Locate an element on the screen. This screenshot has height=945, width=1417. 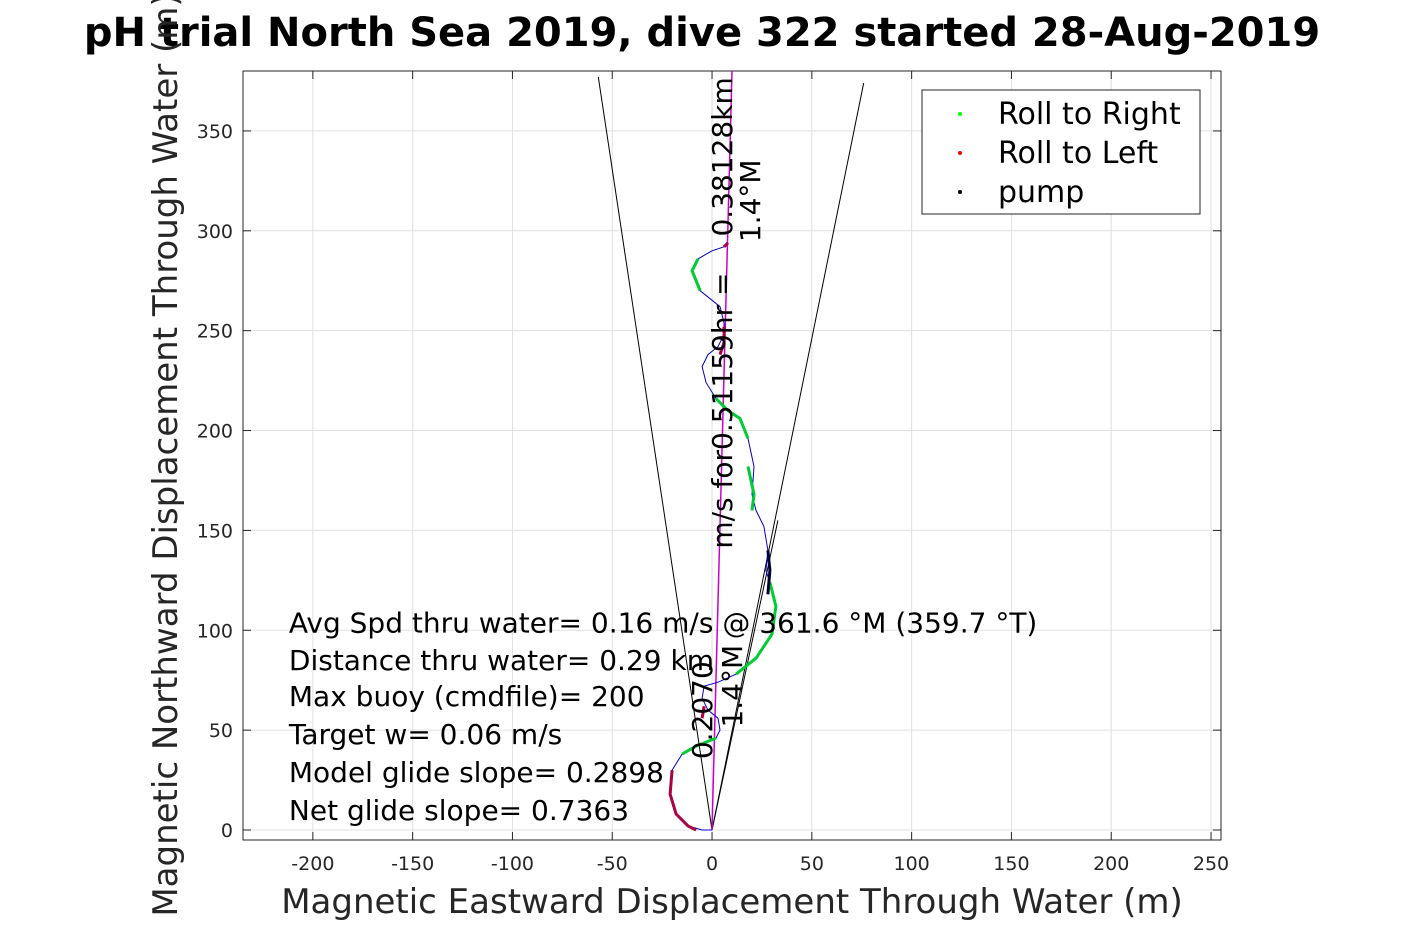
x-tick-label: 250 is located at coordinates (1211, 864).